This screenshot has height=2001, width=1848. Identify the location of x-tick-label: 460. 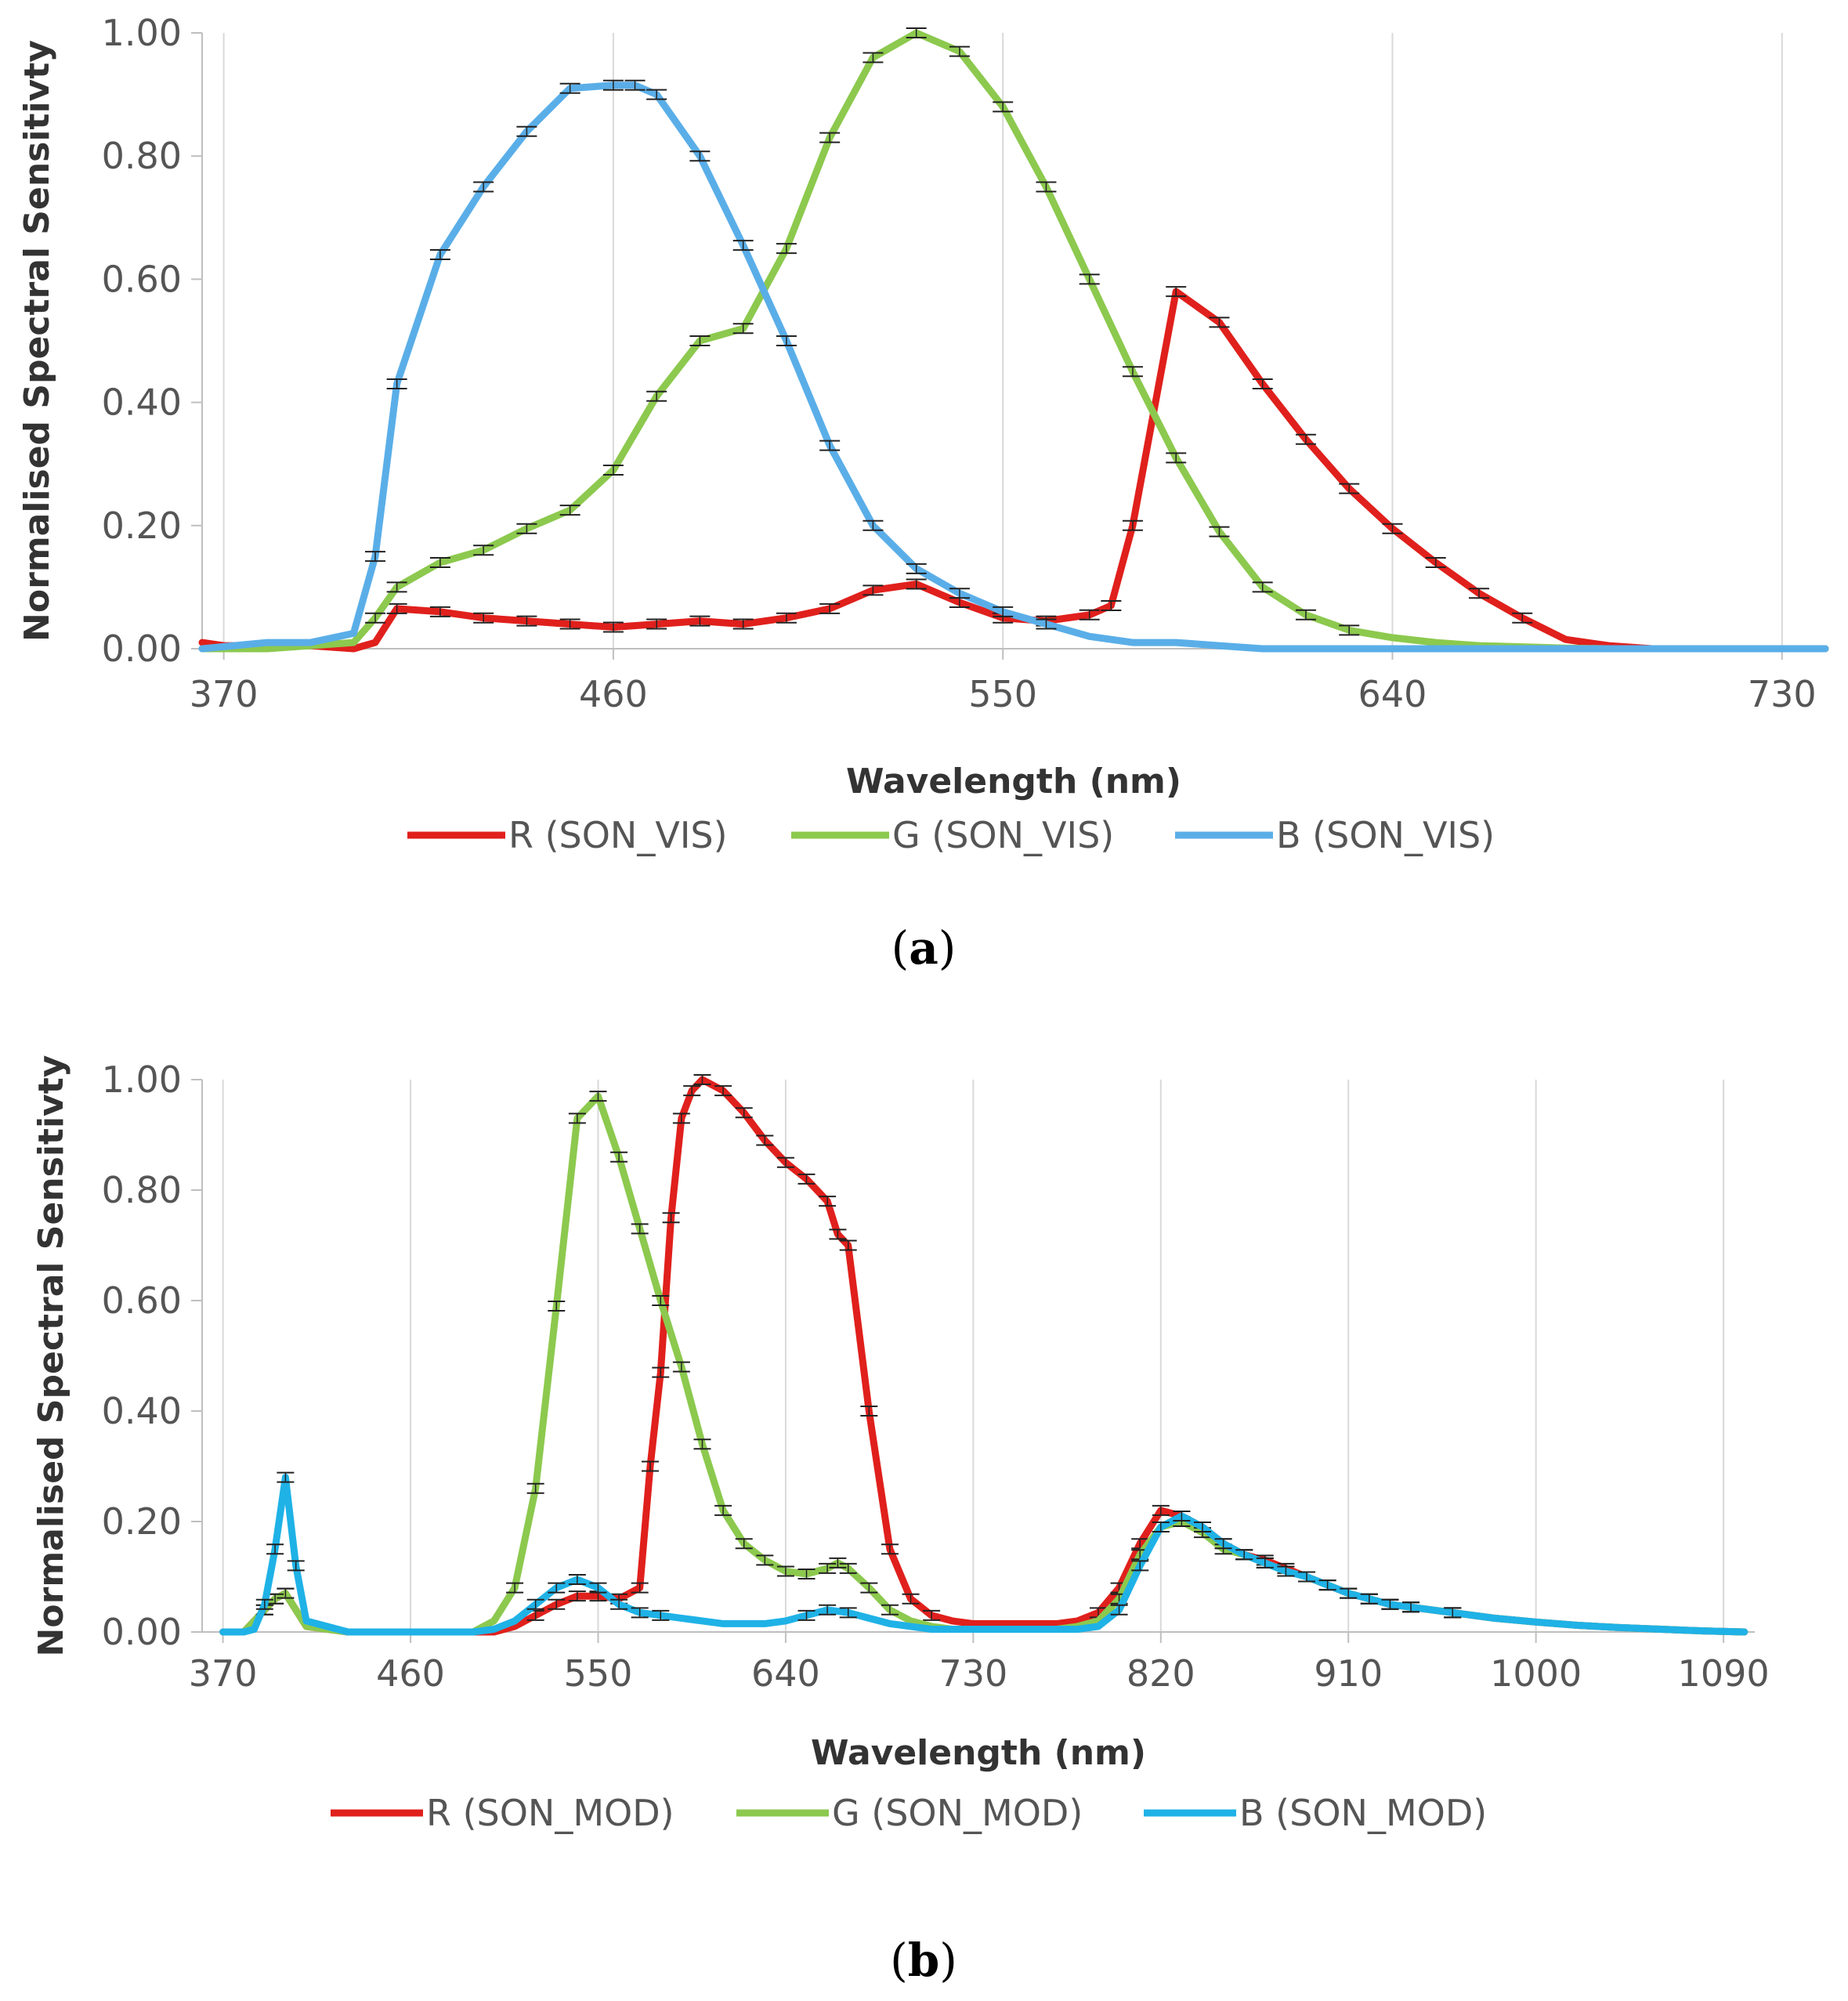
(410, 1673).